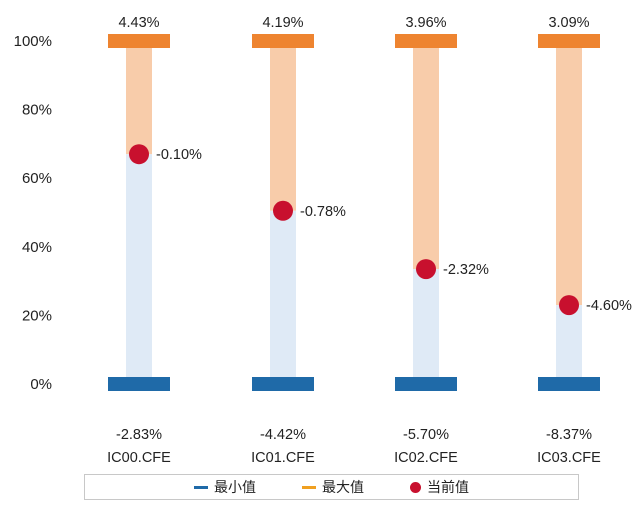  What do you see at coordinates (33, 41) in the screenshot?
I see `y-tick-label: 100%` at bounding box center [33, 41].